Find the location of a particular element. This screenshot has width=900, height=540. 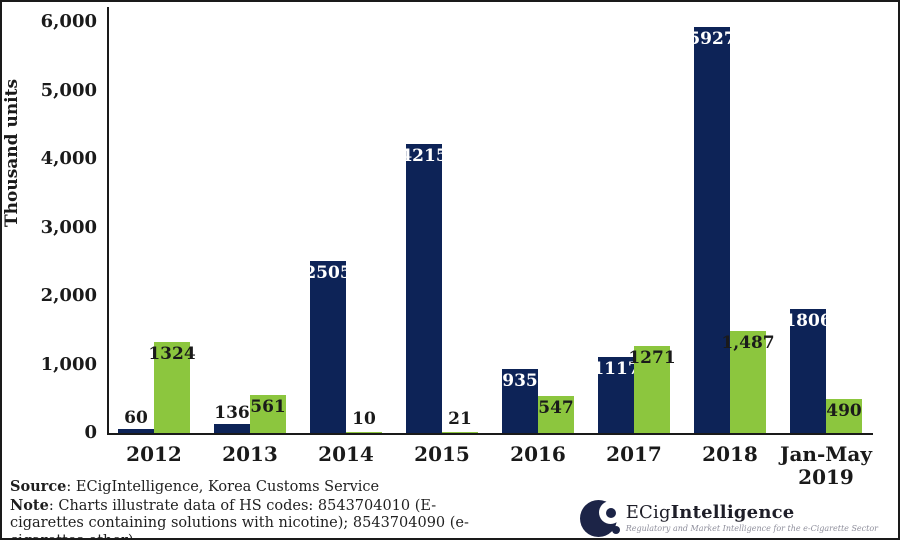

bar-value-label: 547 is located at coordinates (556, 407).